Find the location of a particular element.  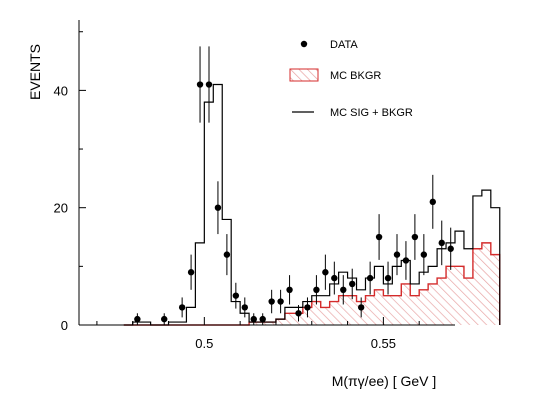

bkgr-hatch-area is located at coordinates (311, 283).